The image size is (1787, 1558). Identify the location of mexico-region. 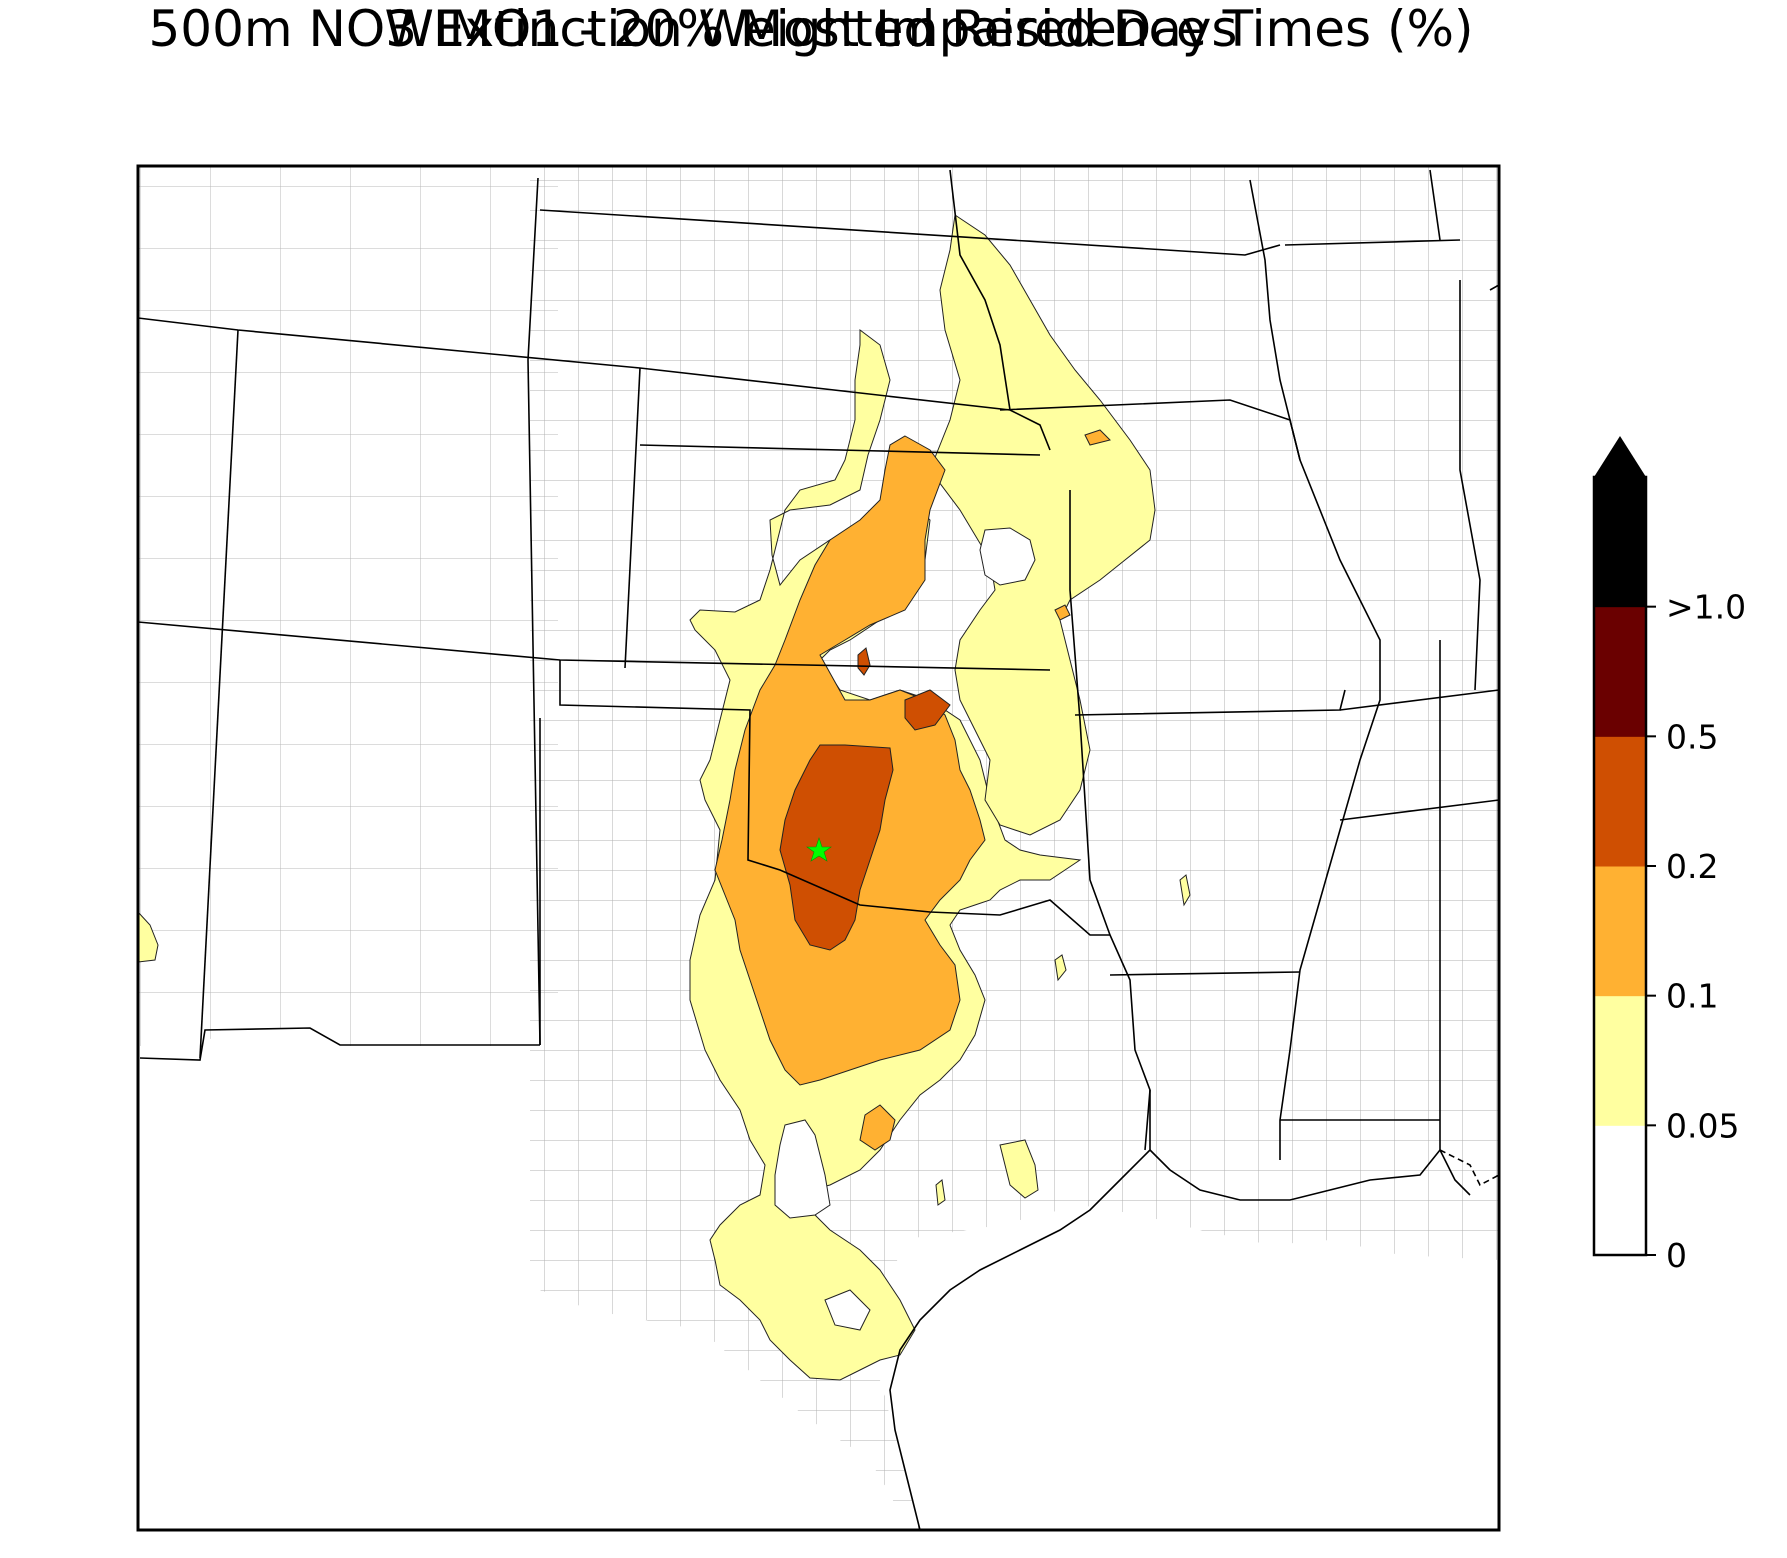
(524, 1277).